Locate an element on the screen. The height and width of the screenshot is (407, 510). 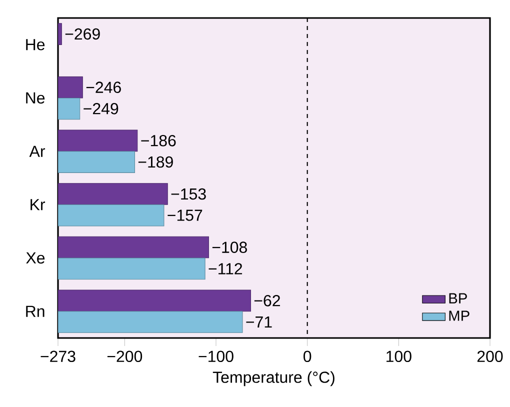
data-label: −186 is located at coordinates (158, 140).